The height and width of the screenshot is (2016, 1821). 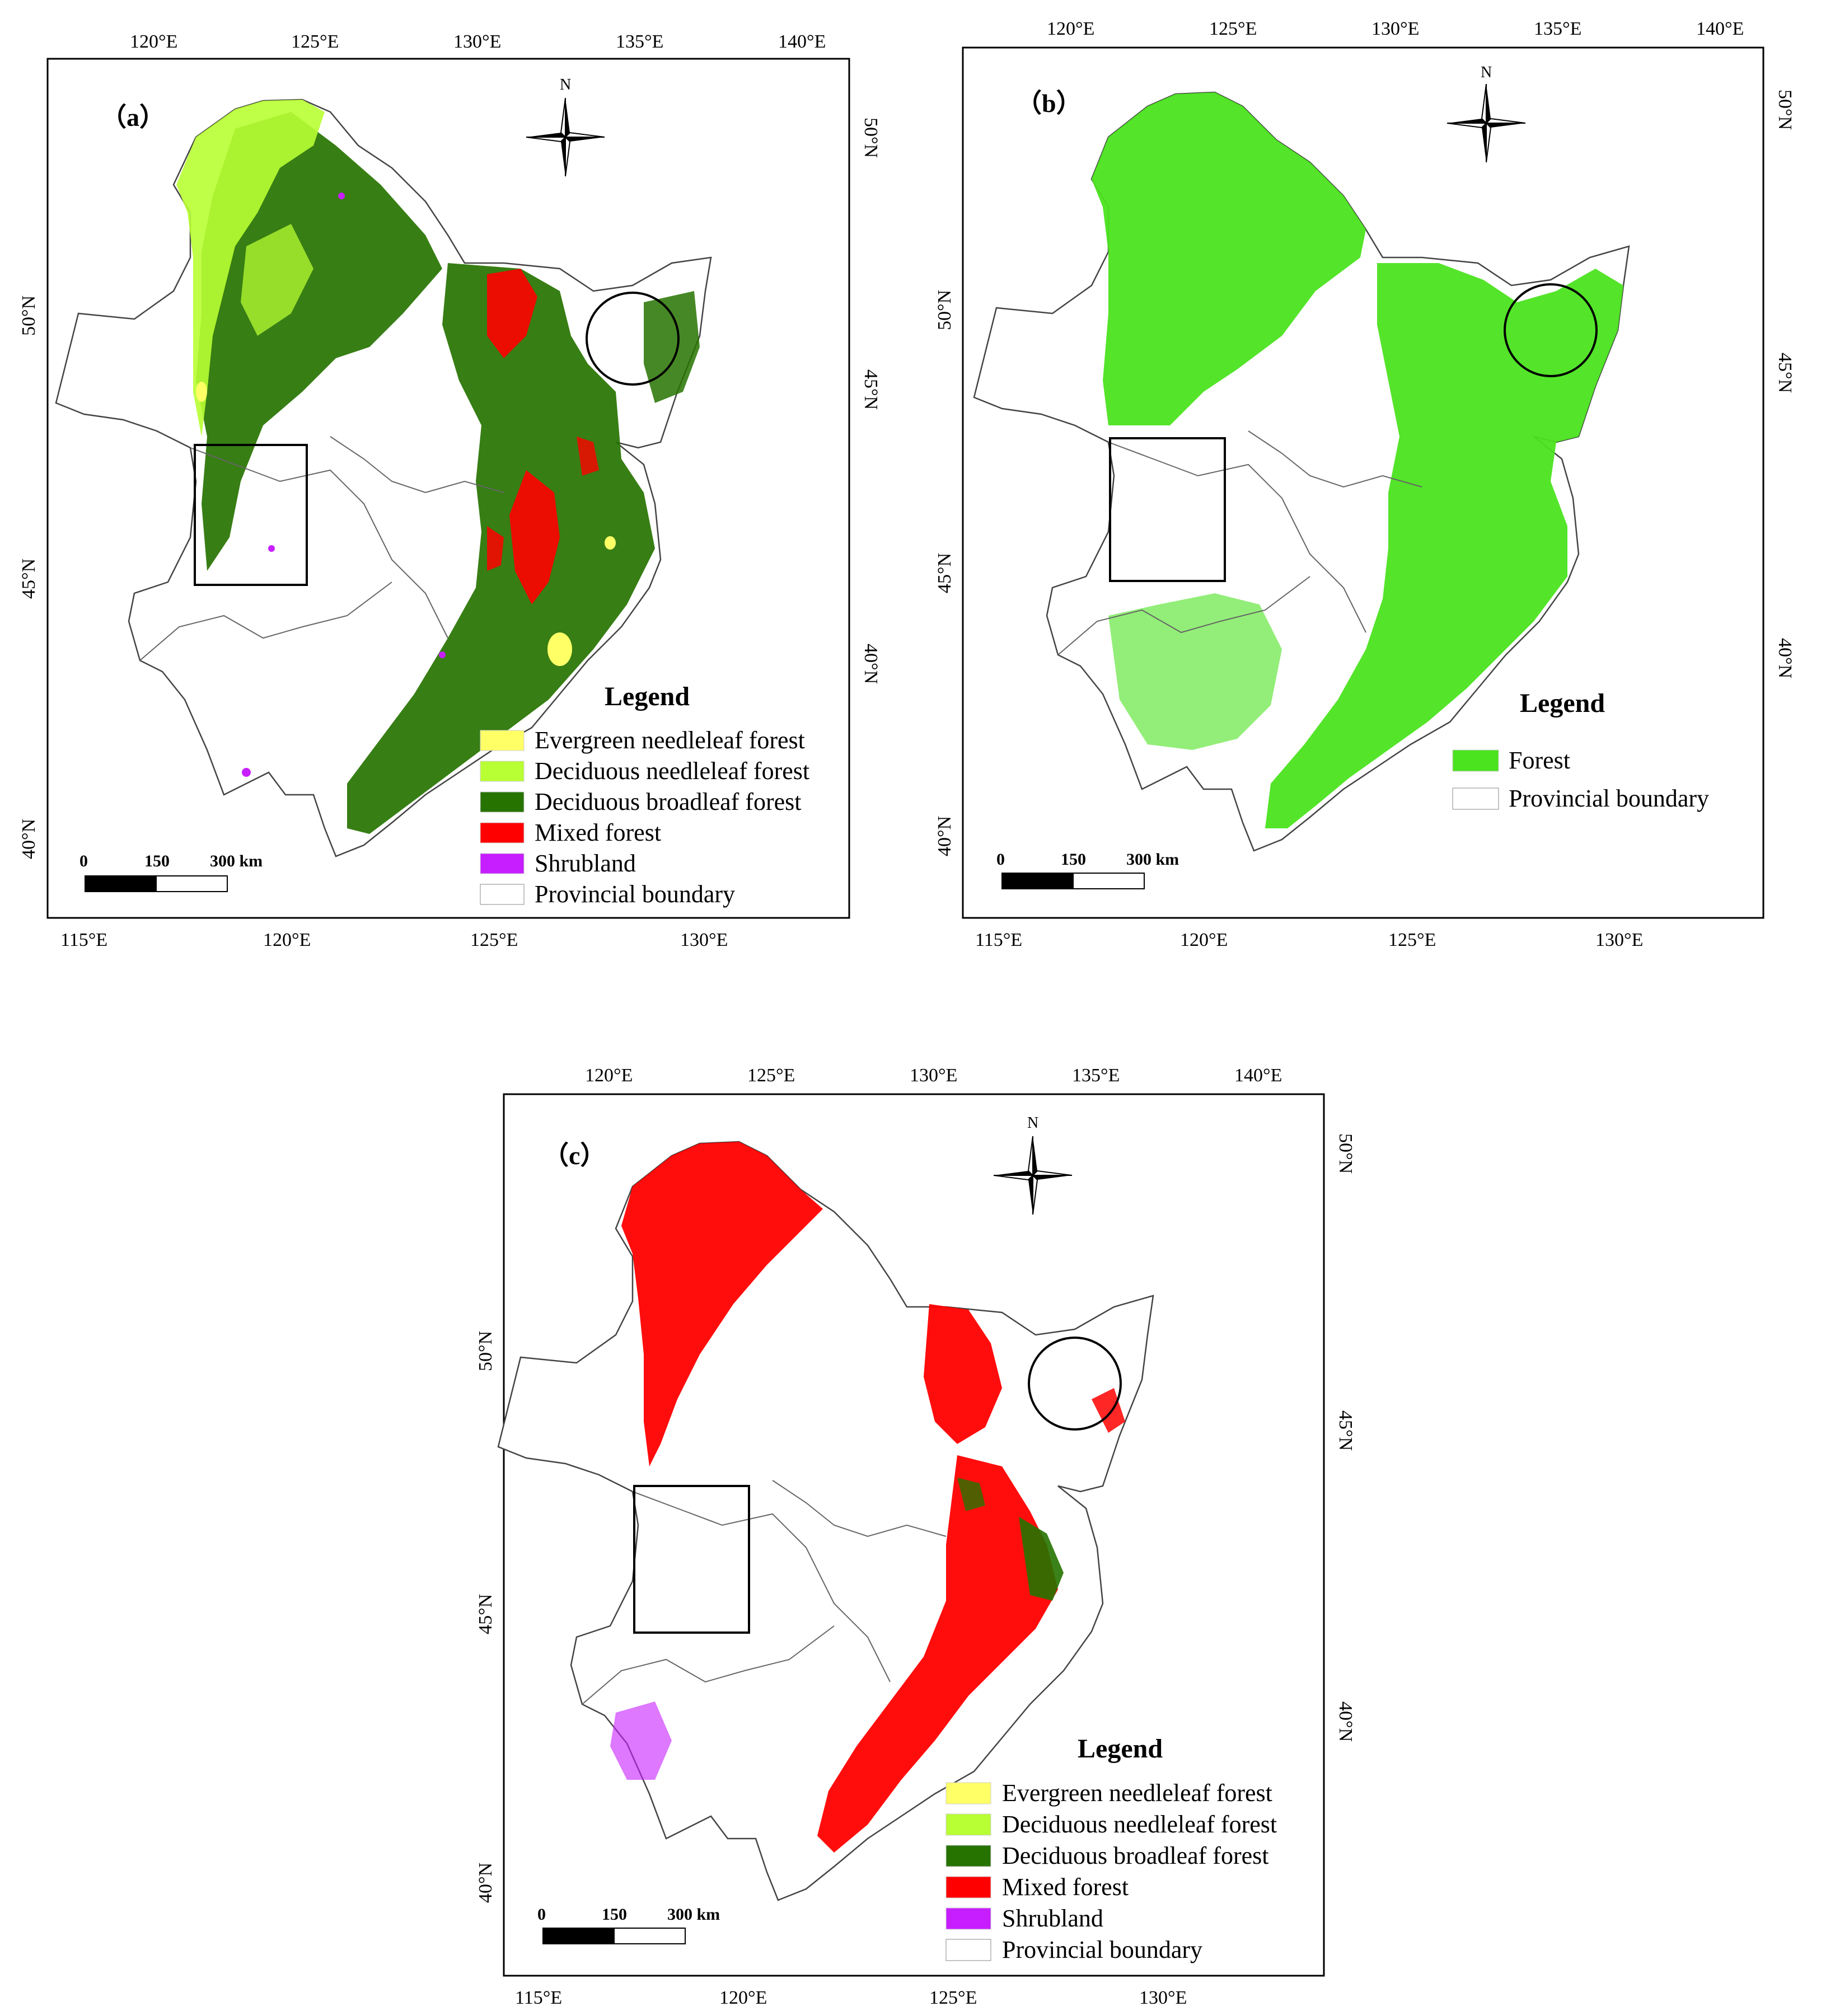 I want to click on bottom-tick: 120°E, so click(x=287, y=940).